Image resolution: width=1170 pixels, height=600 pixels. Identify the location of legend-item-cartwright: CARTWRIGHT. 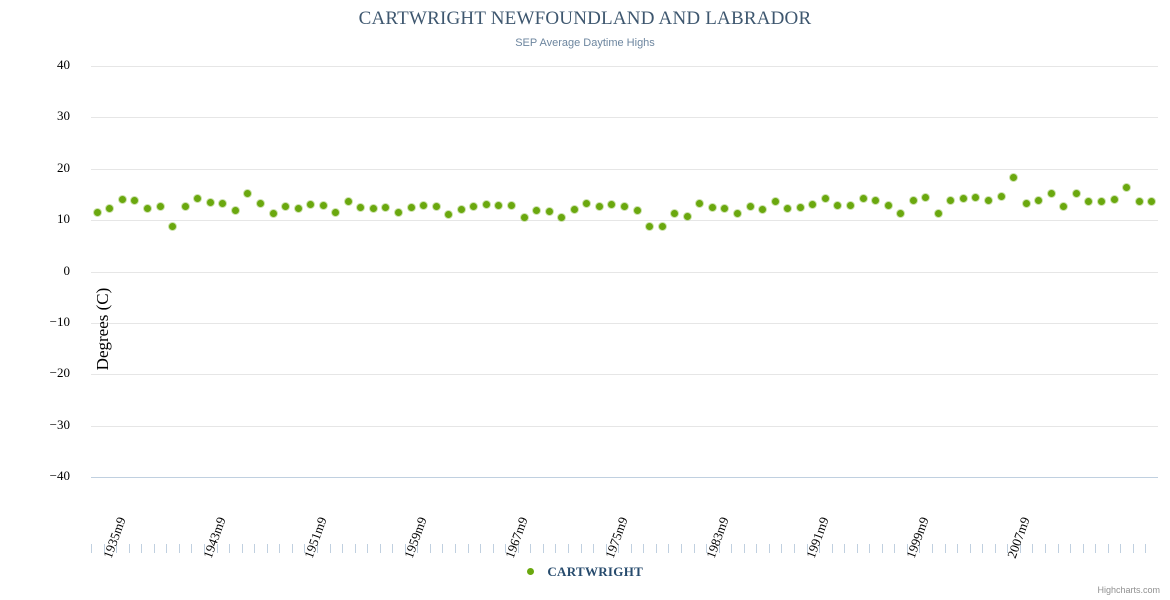
(585, 572).